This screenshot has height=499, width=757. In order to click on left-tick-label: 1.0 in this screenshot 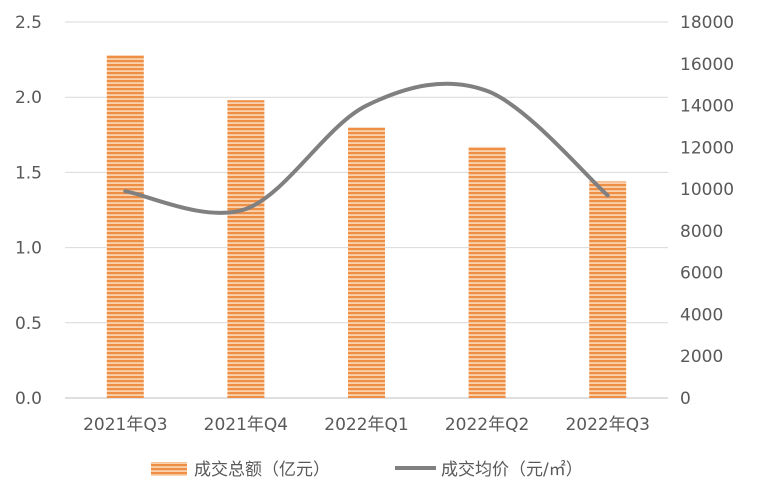, I will do `click(28, 249)`.